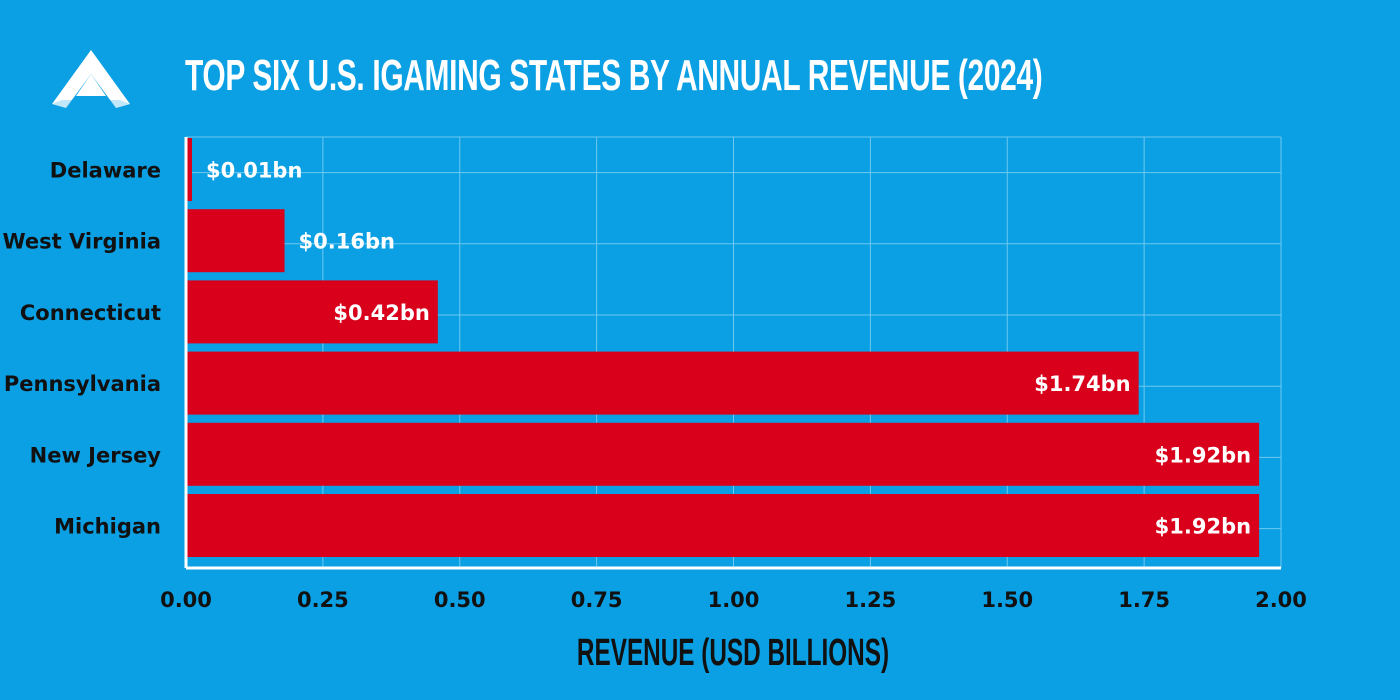  Describe the element at coordinates (734, 600) in the screenshot. I see `x-tick-label: 1.00` at that location.